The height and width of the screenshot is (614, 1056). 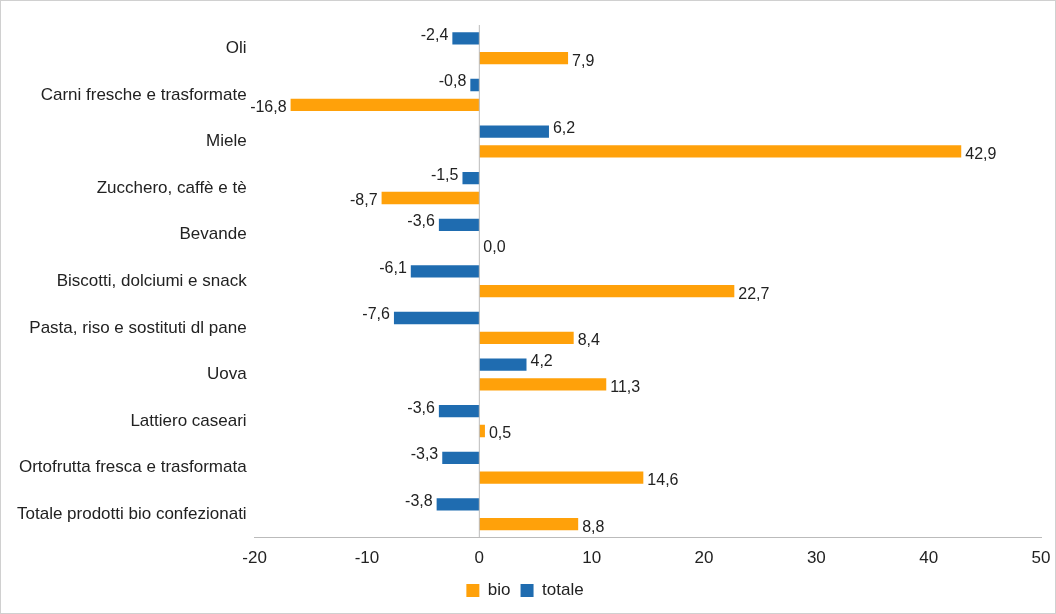 What do you see at coordinates (364, 200) in the screenshot?
I see `data-label: -8,7` at bounding box center [364, 200].